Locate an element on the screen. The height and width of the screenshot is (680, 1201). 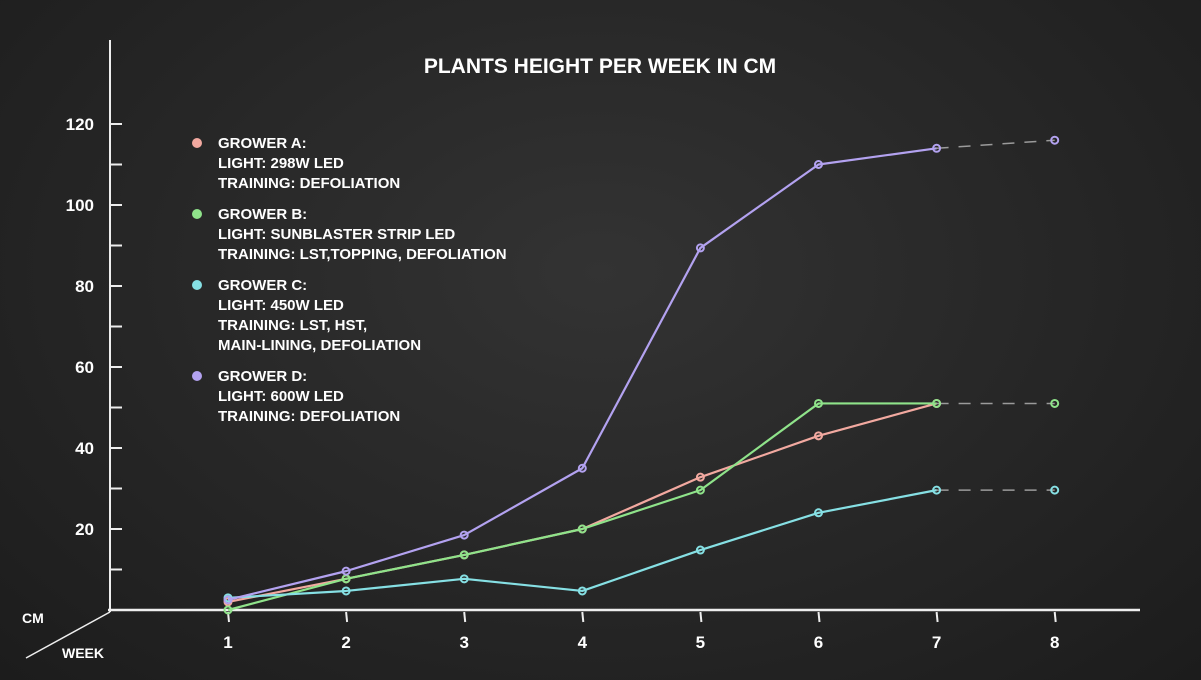
y-tick-label: 80 is located at coordinates (84, 286).